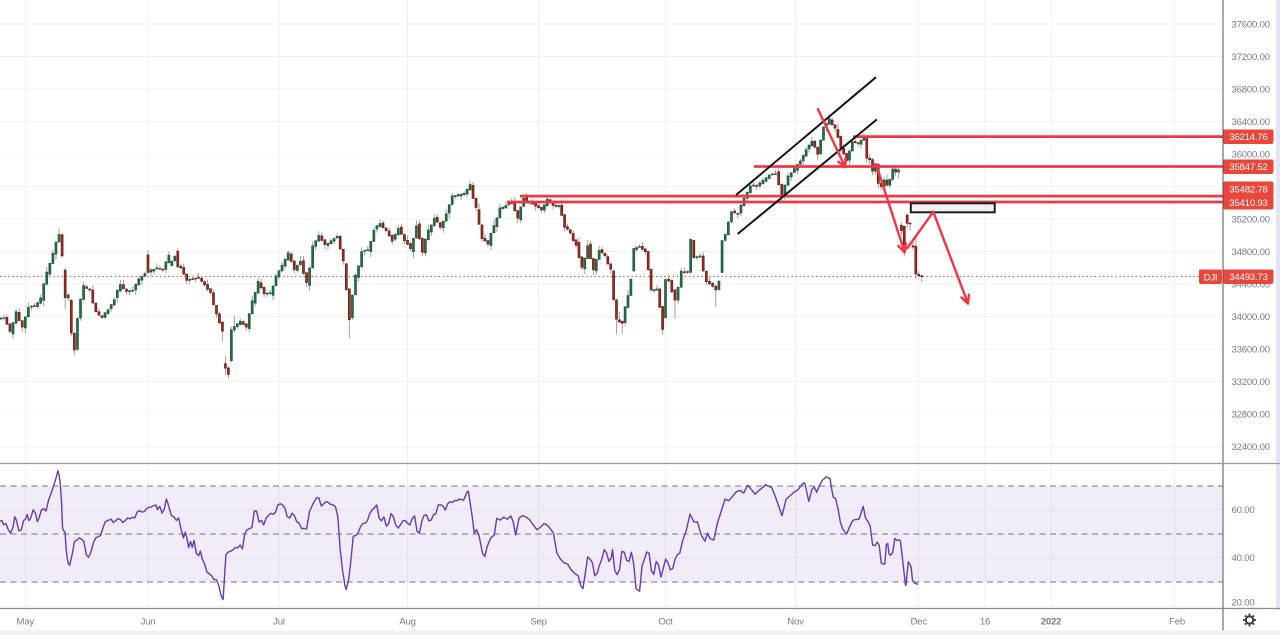  I want to click on svg-text: Feb, so click(1177, 622).